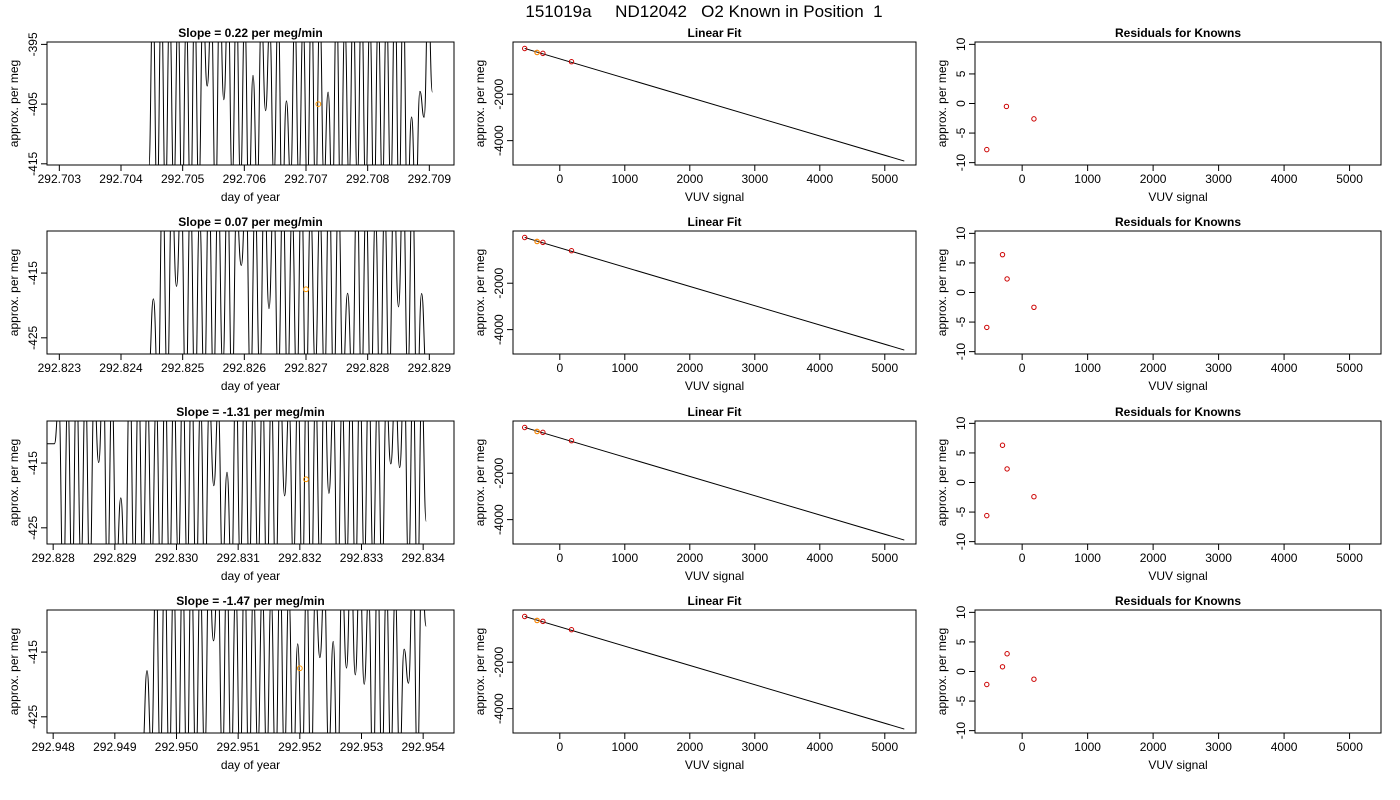 Image resolution: width=1400 pixels, height=800 pixels. Describe the element at coordinates (238, 558) in the screenshot. I see `x-tick-label: 292.831` at that location.